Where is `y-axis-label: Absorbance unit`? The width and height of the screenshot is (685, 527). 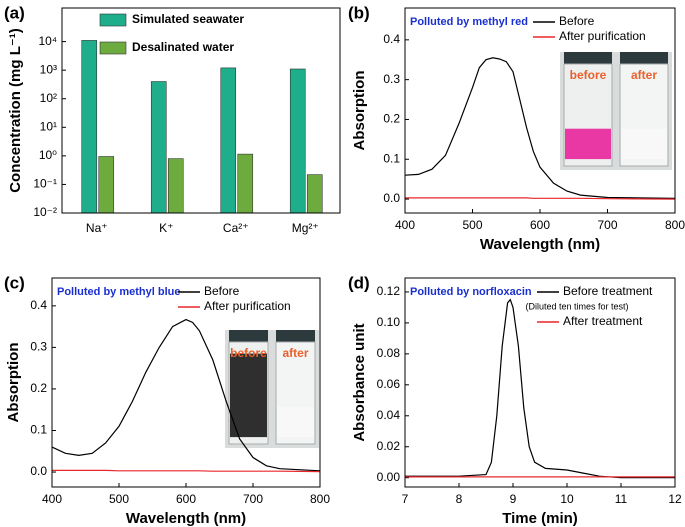 y-axis-label: Absorbance unit is located at coordinates (359, 382).